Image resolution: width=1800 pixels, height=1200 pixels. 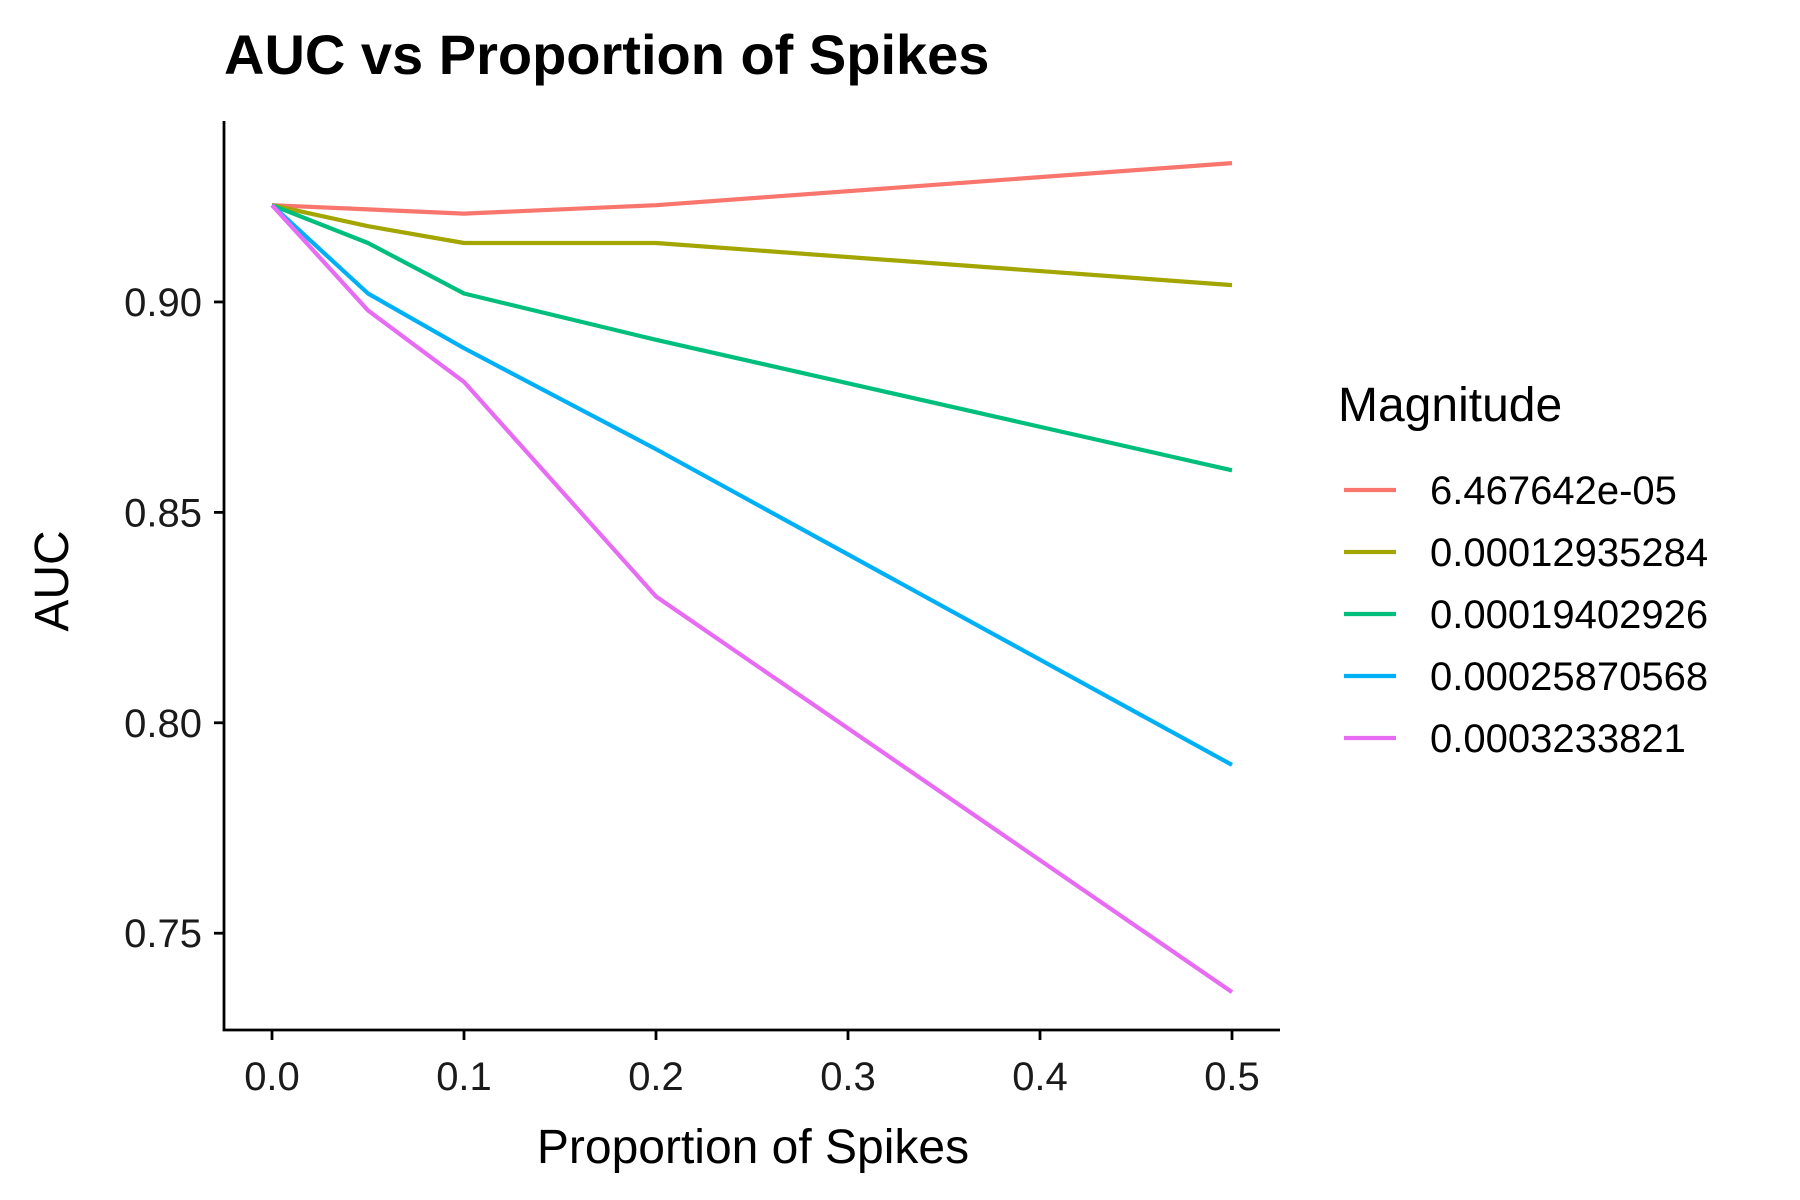 What do you see at coordinates (1569, 677) in the screenshot?
I see `legend-label: 0.00025870568` at bounding box center [1569, 677].